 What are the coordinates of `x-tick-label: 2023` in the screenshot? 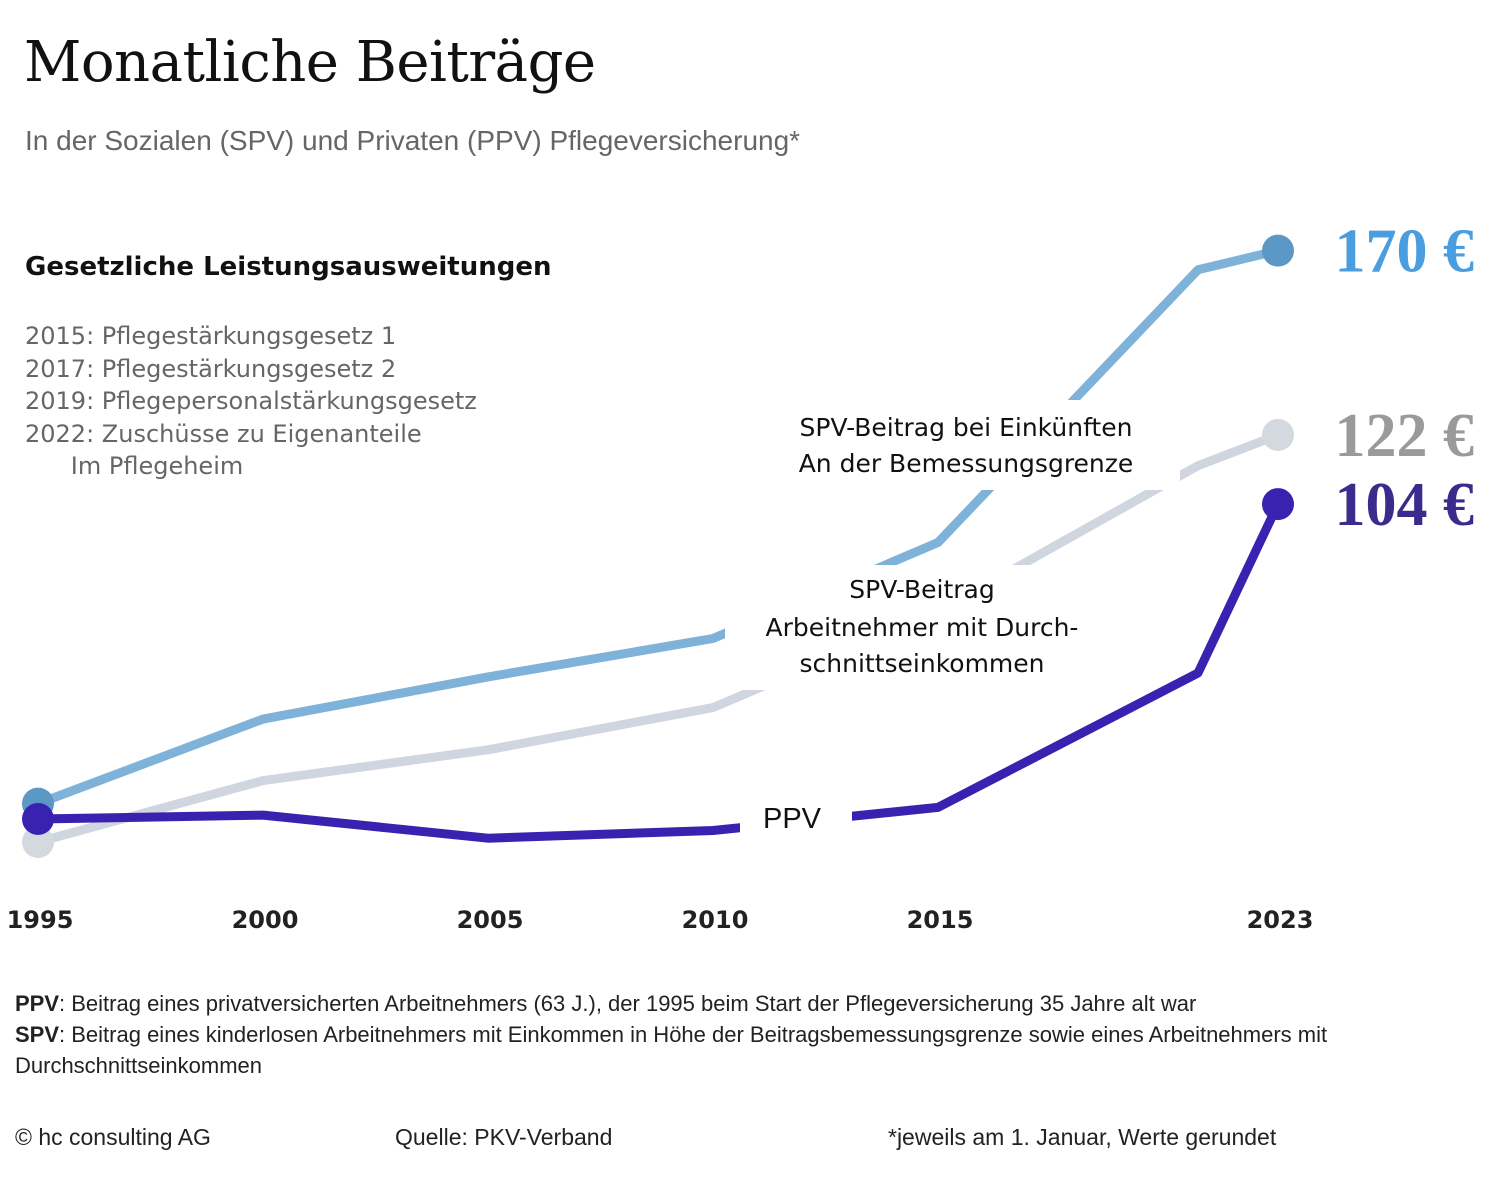 It's located at (1280, 920).